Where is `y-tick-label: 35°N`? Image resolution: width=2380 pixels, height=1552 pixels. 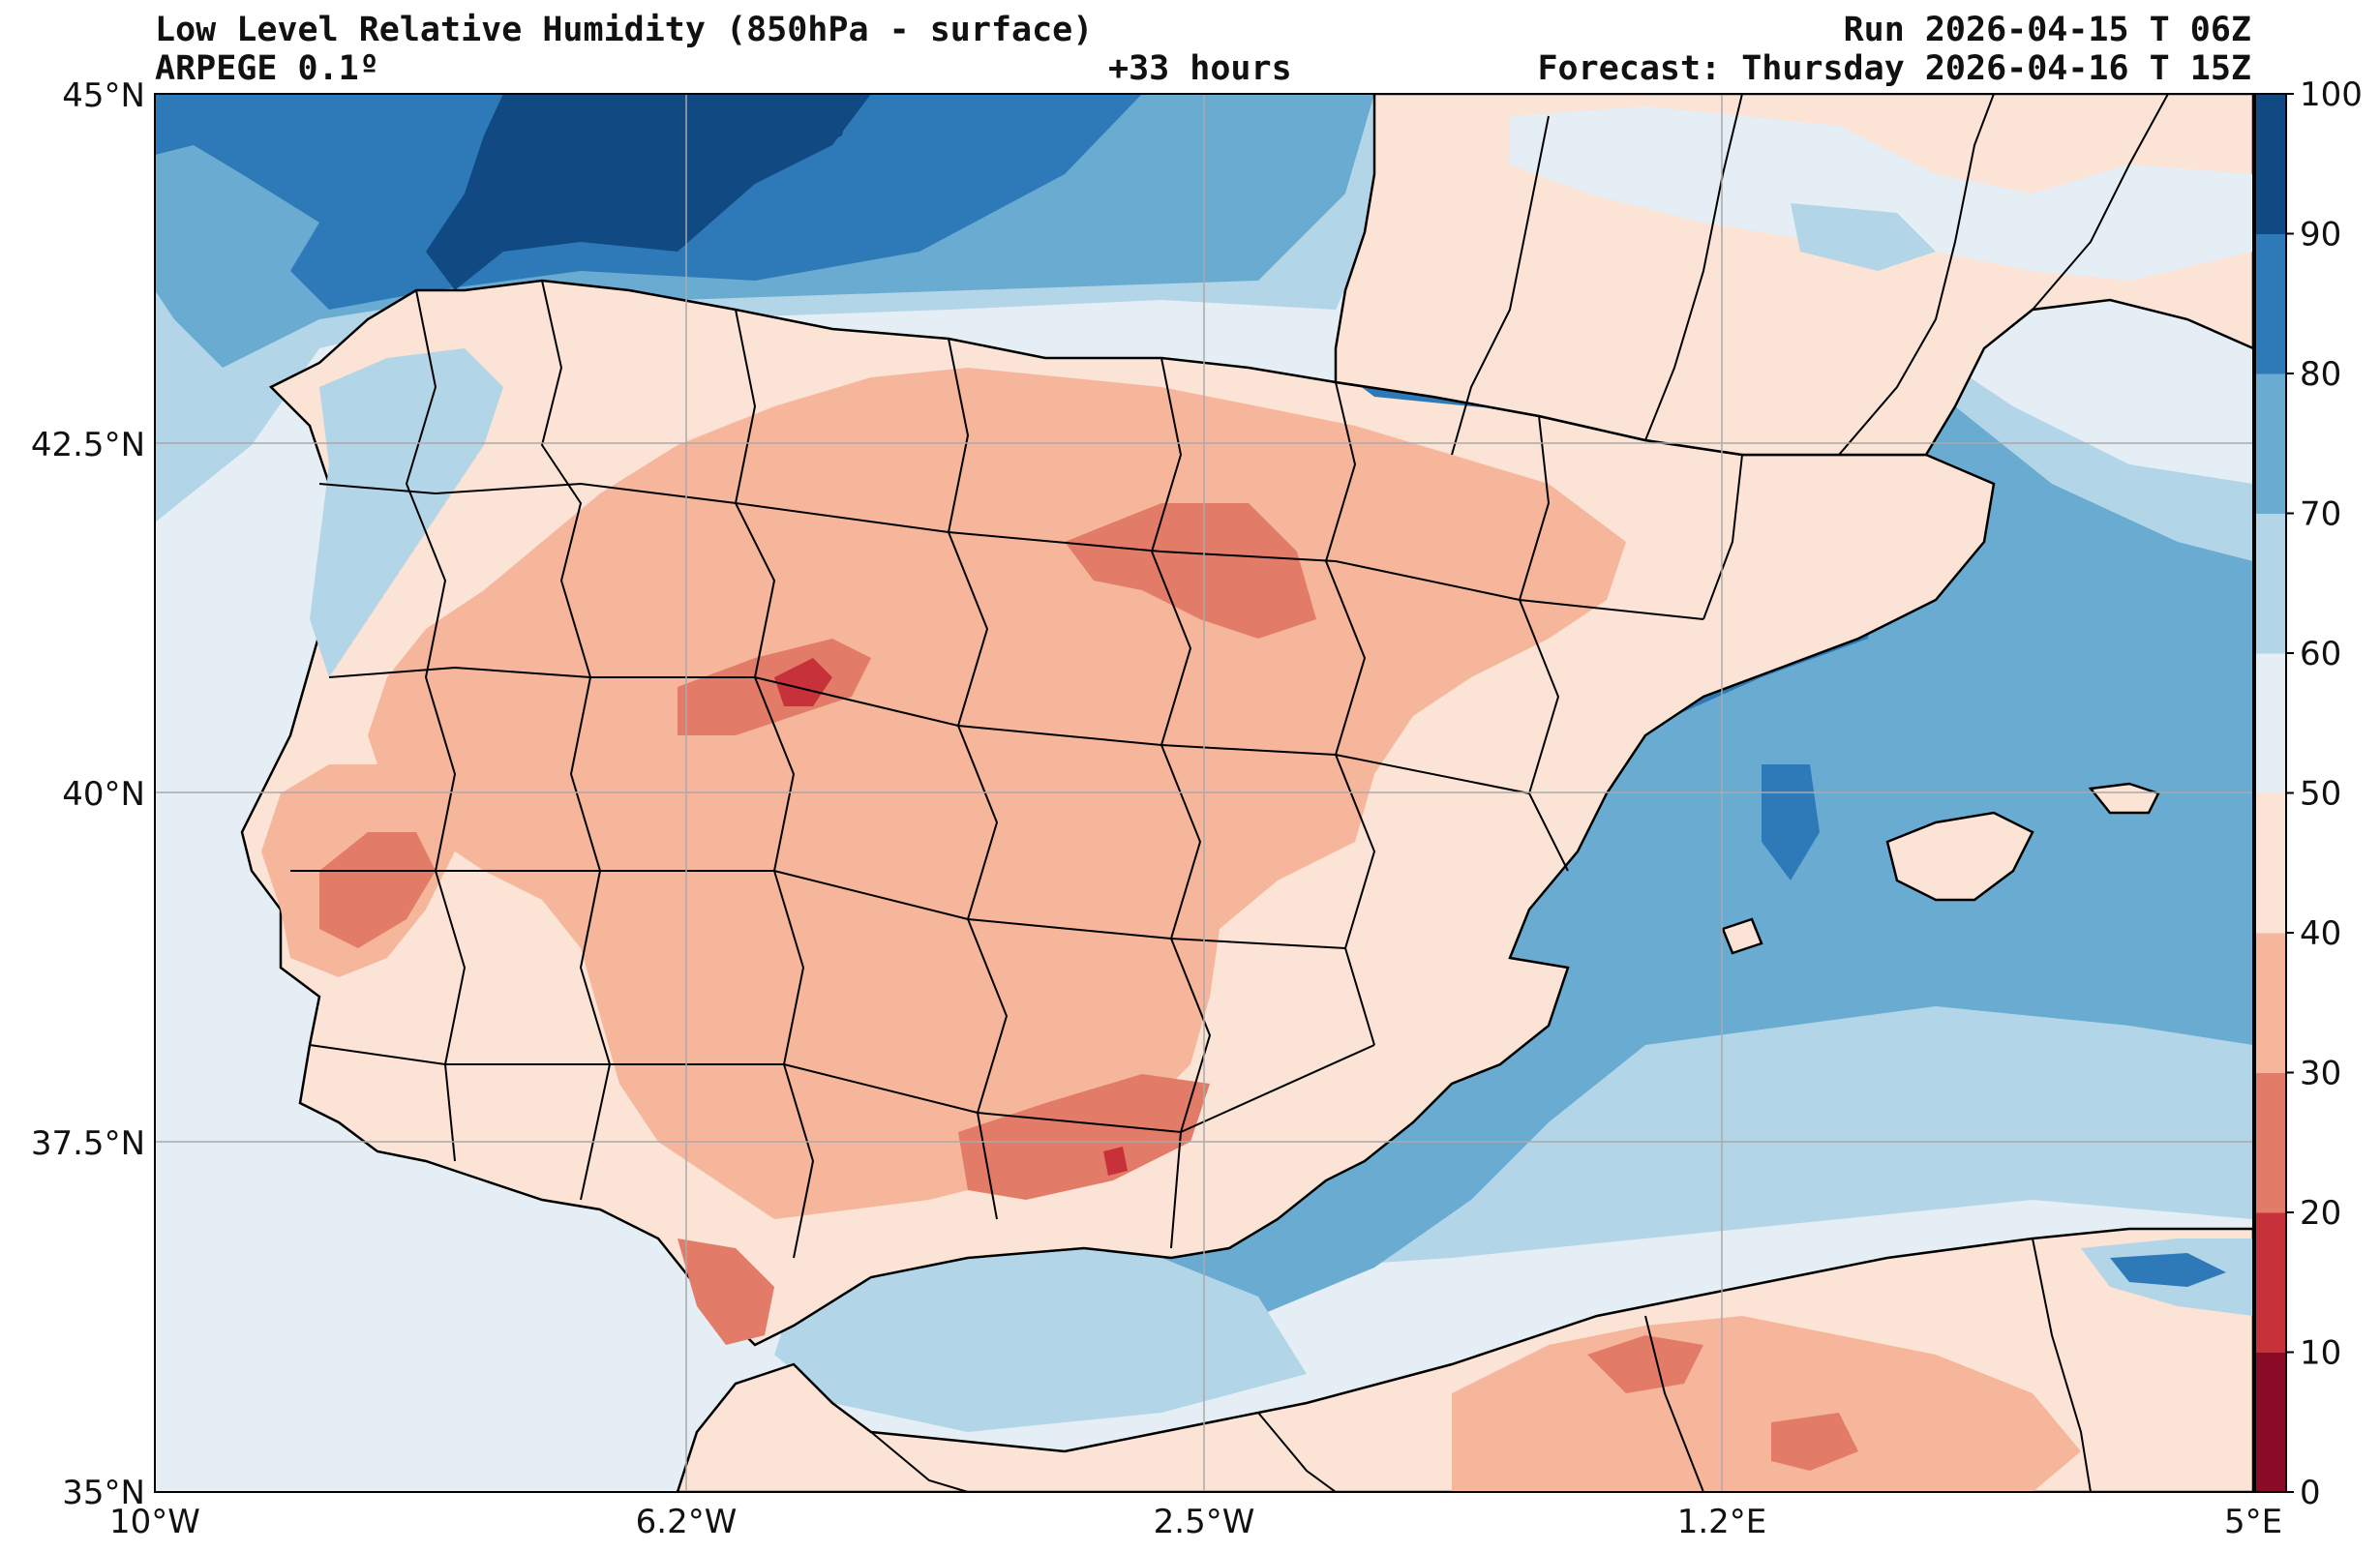 y-tick-label: 35°N is located at coordinates (104, 1493).